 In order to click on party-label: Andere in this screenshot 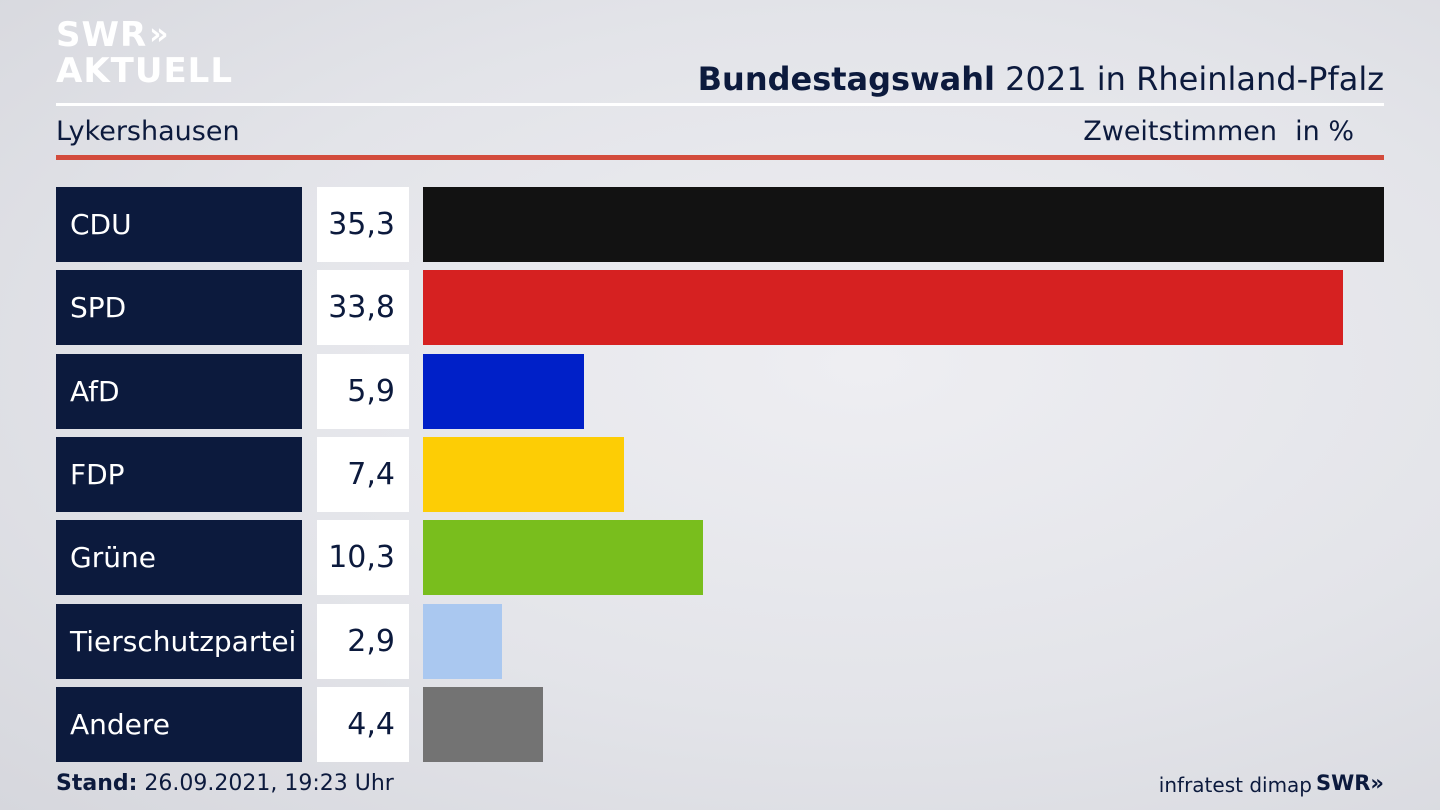, I will do `click(179, 724)`.